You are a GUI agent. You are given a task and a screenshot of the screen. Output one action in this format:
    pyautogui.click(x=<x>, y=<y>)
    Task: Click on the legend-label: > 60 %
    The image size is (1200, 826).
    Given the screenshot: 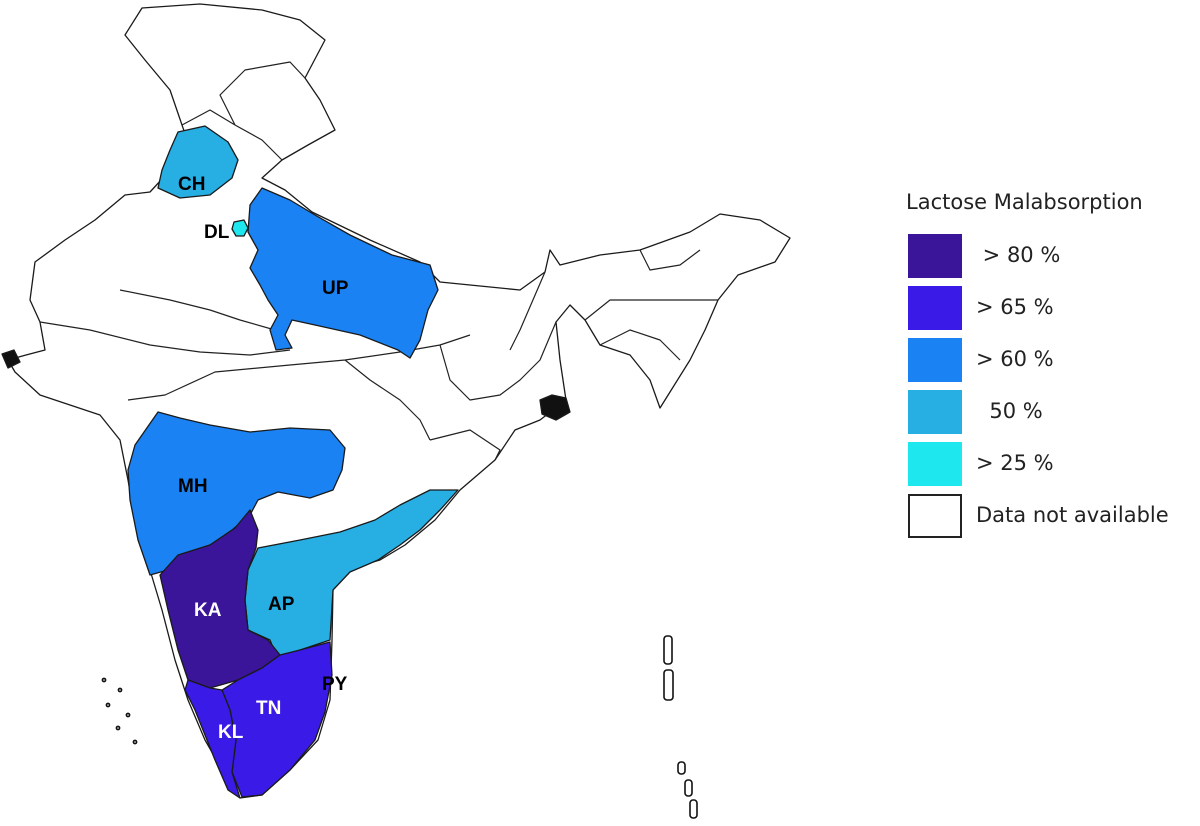 What is the action you would take?
    pyautogui.click(x=1015, y=359)
    